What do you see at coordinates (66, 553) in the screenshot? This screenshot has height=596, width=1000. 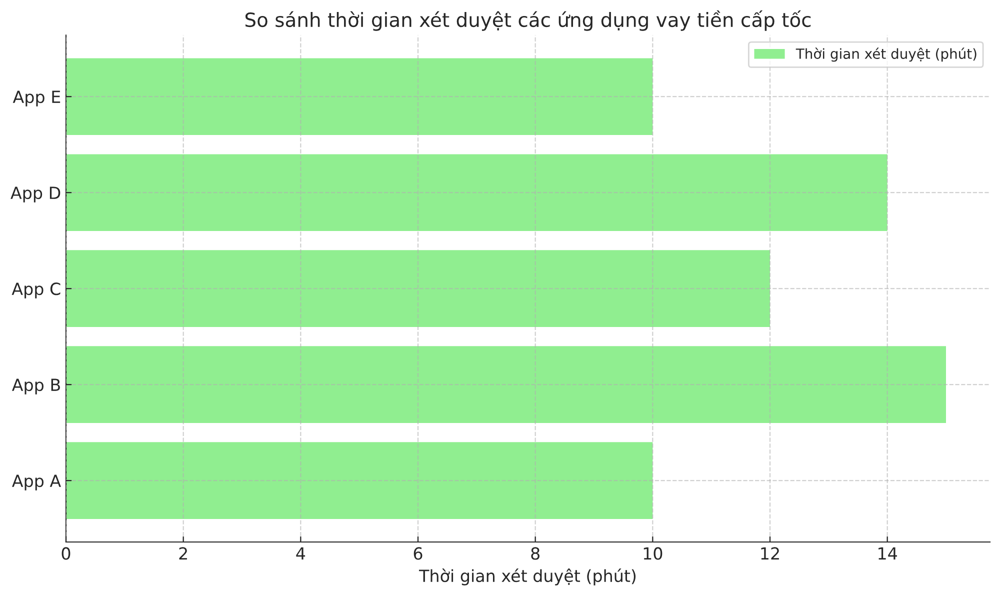 I see `x-tick-label: 0` at bounding box center [66, 553].